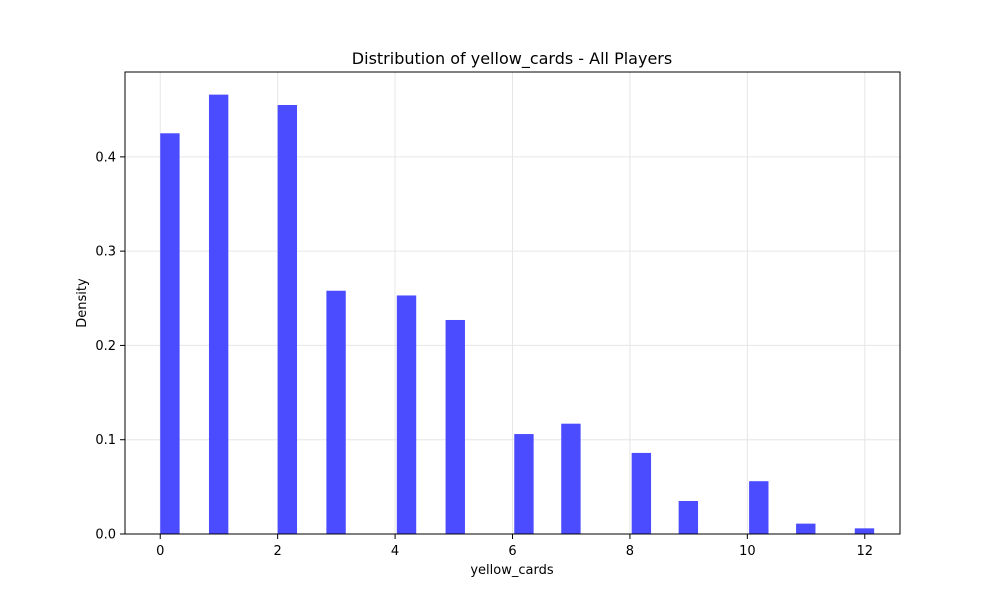 This screenshot has height=600, width=1000. I want to click on x-tick-label-0: 0, so click(160, 551).